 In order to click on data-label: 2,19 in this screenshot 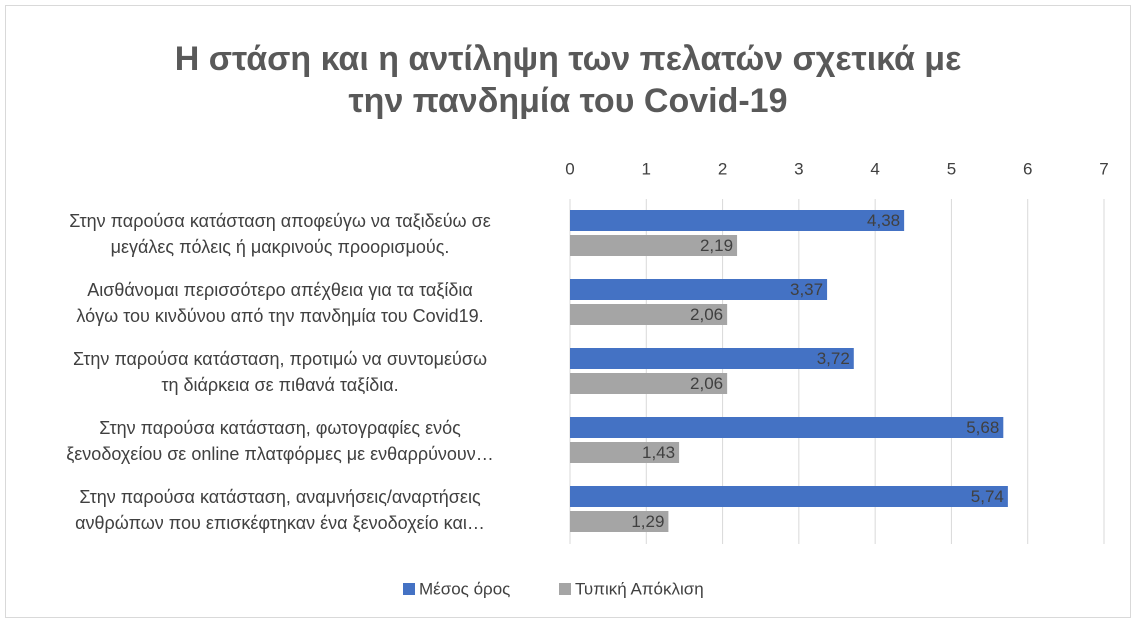, I will do `click(716, 245)`.